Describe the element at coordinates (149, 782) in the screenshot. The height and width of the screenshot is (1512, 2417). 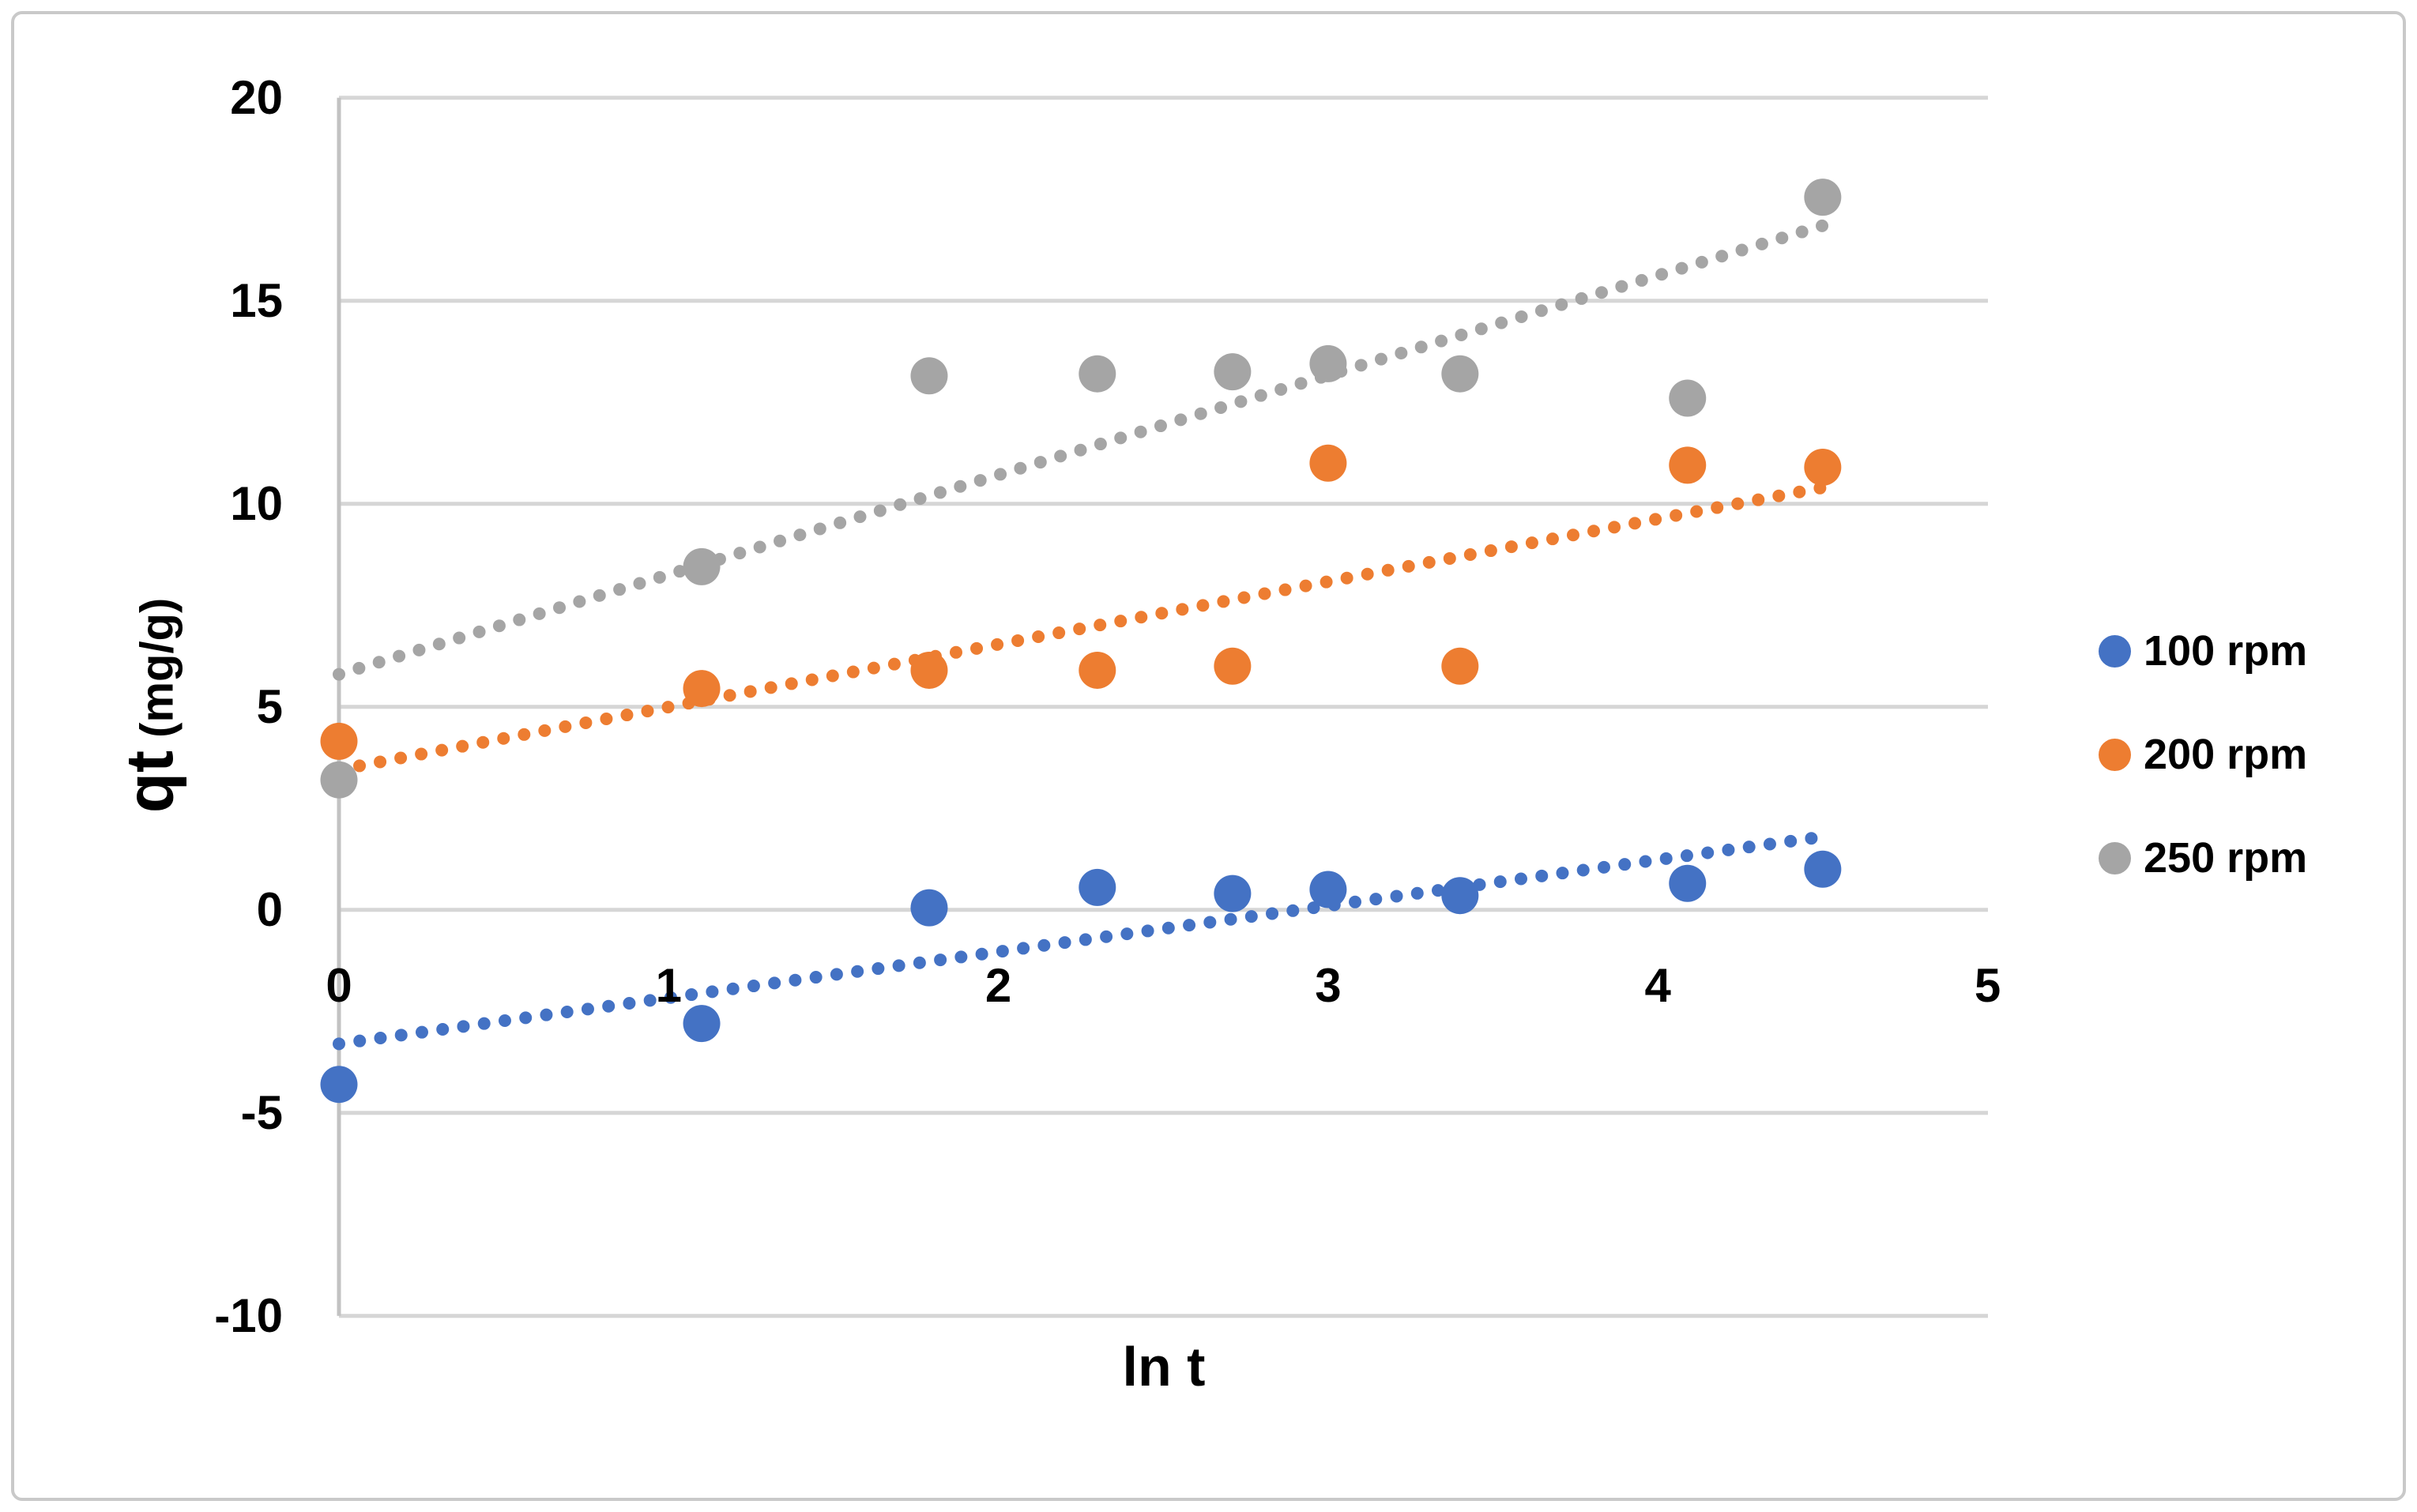
I see `y-axis-title-main: qt` at that location.